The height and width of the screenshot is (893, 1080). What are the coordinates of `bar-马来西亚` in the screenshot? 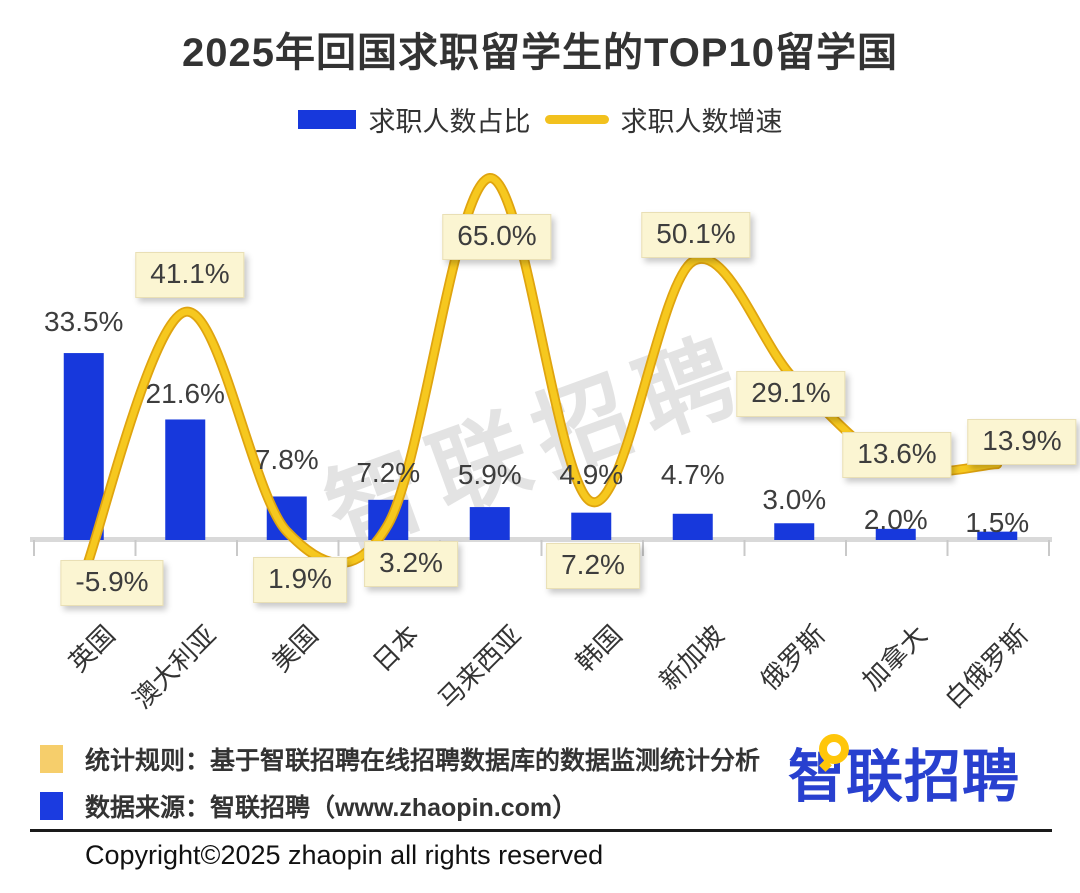 It's located at (489, 523).